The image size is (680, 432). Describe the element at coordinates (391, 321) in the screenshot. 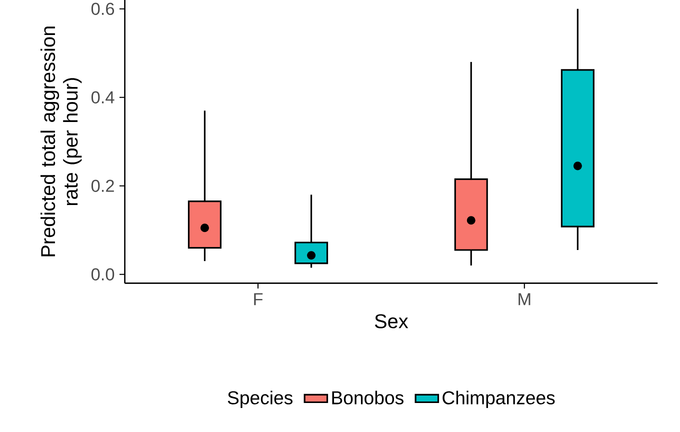

I see `x-axis-title: Sex` at that location.